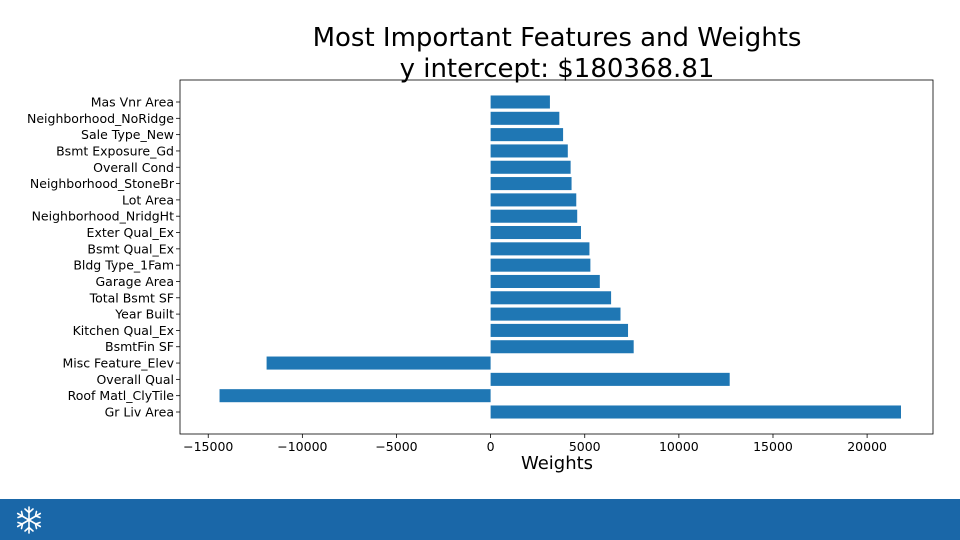  I want to click on y-tick-label: Kitchen Qual_Ex, so click(123, 330).